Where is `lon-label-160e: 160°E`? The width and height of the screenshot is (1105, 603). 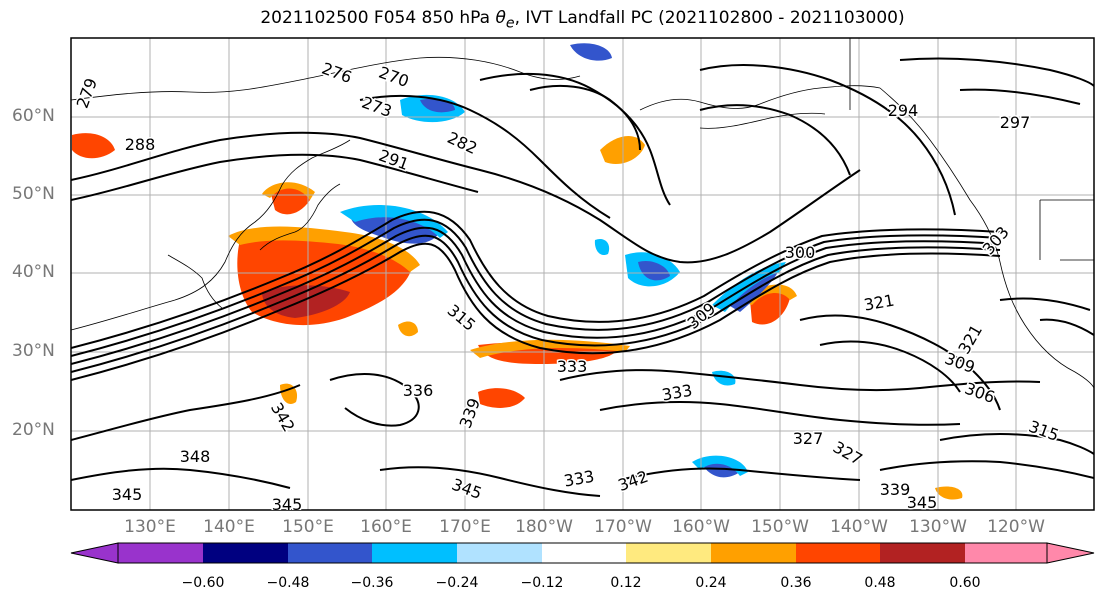 lon-label-160e: 160°E is located at coordinates (386, 527).